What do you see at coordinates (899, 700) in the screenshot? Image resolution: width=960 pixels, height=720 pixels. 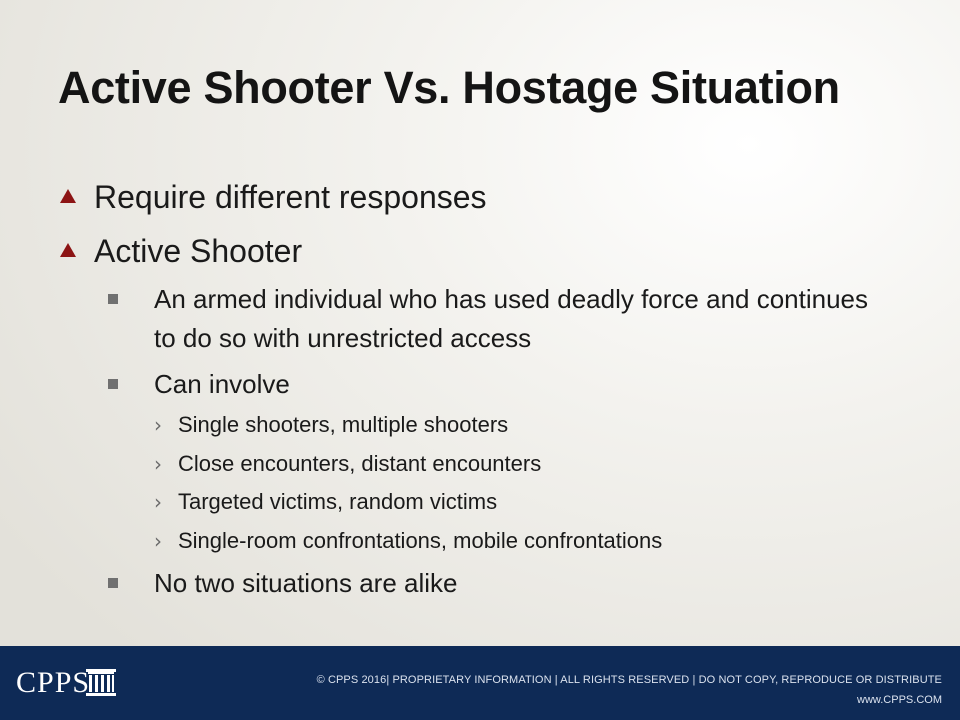 I see `website-link: www.CPPS.COM` at bounding box center [899, 700].